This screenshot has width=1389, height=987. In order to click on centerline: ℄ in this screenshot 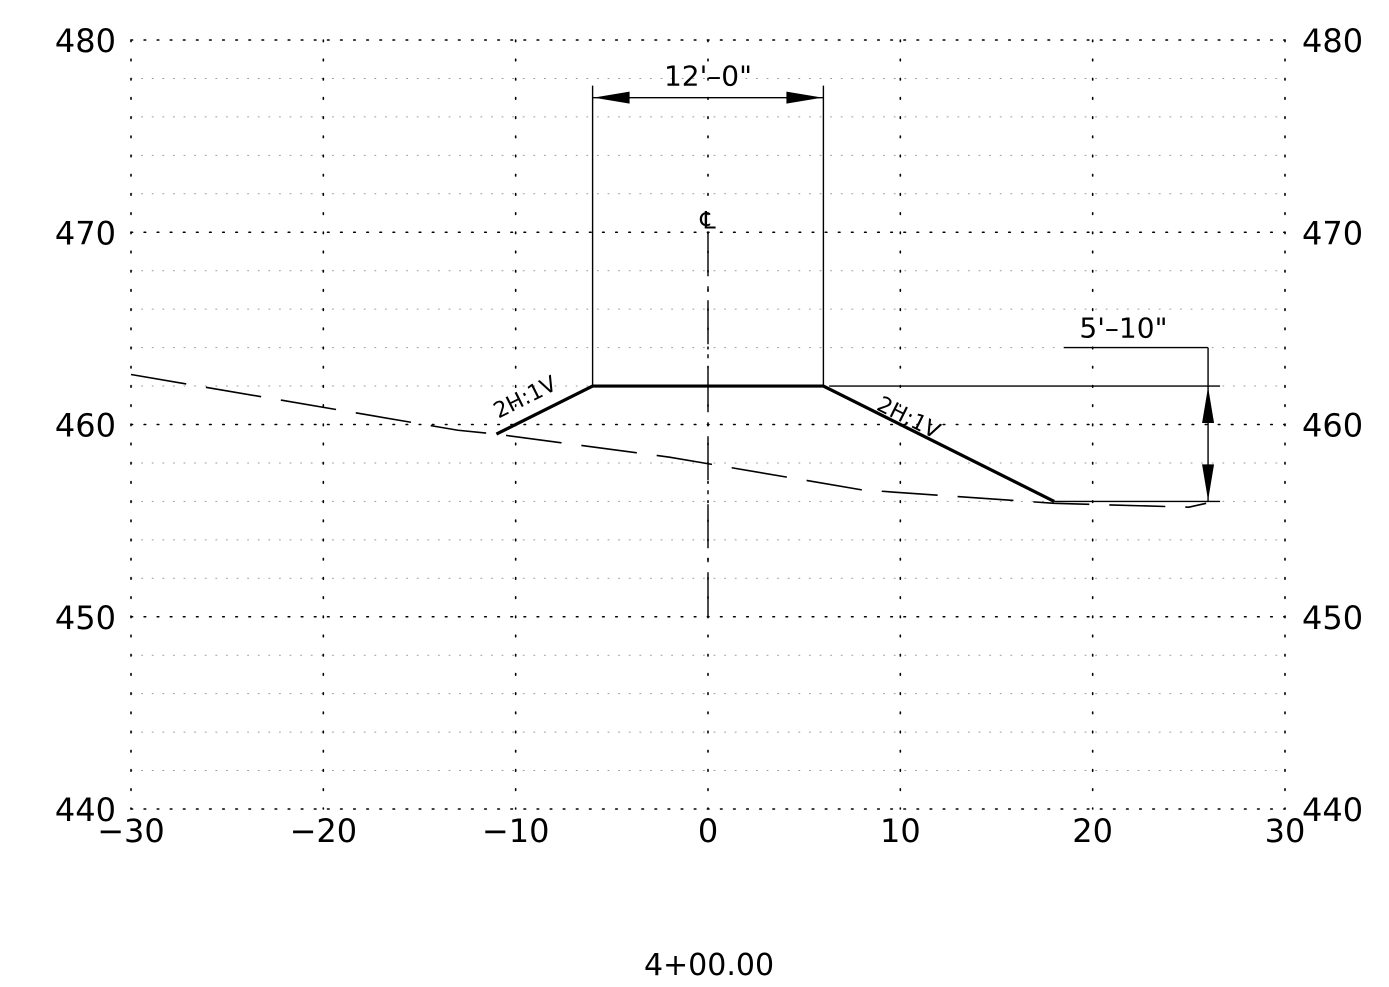, I will do `click(707, 411)`.